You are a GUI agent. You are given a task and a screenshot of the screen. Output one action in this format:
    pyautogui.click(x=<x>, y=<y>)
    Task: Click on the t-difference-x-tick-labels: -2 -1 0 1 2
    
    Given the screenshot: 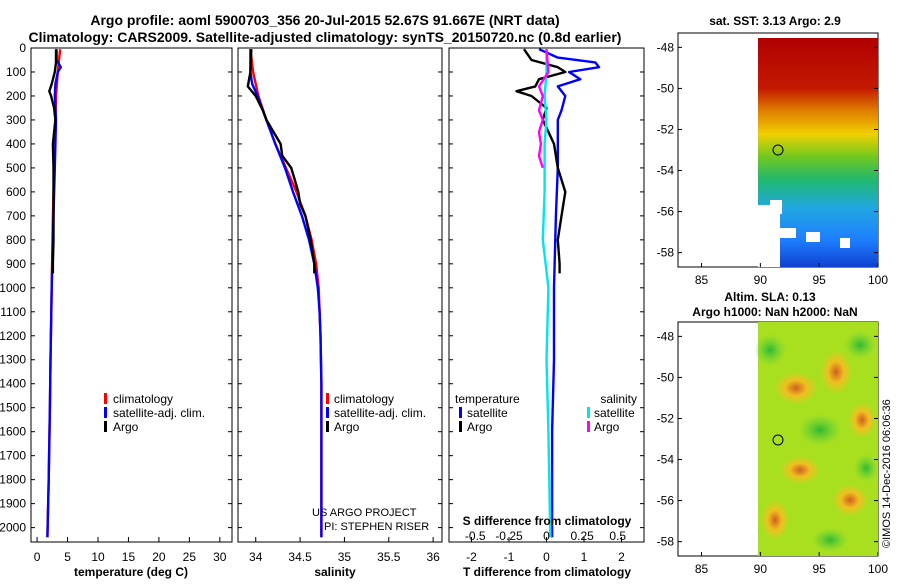 What is the action you would take?
    pyautogui.click(x=545, y=557)
    